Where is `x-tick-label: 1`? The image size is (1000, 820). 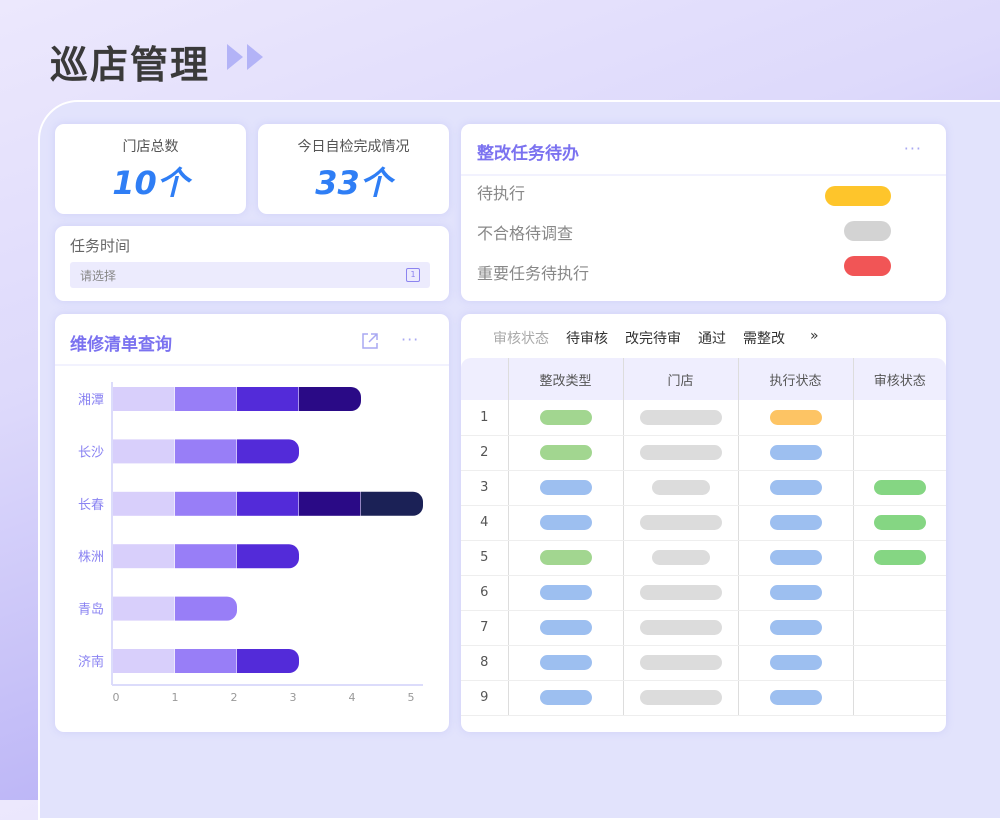
x-tick-label: 1 is located at coordinates (175, 697).